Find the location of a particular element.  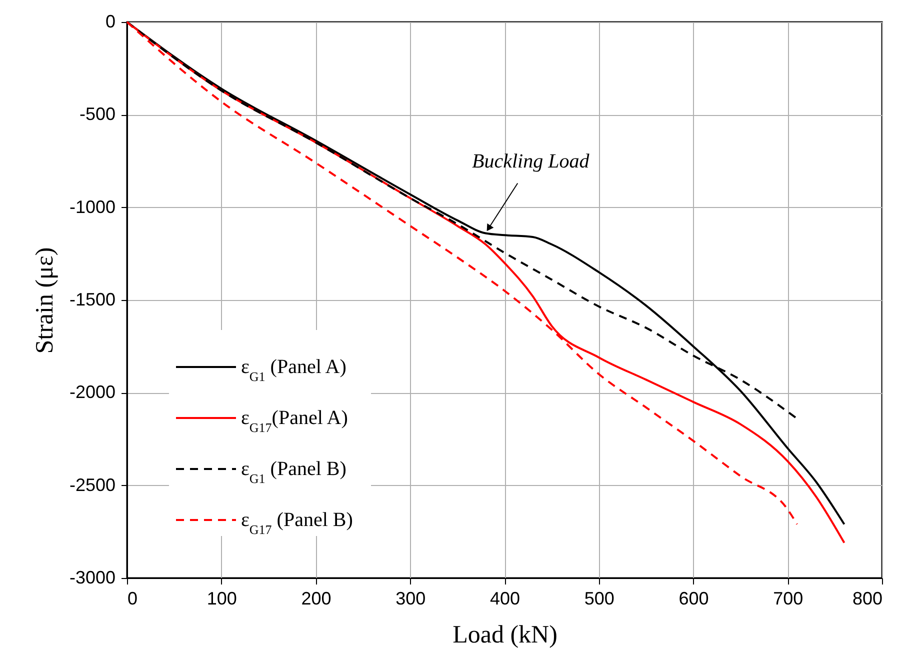

x-tick-label: 100 is located at coordinates (221, 598).